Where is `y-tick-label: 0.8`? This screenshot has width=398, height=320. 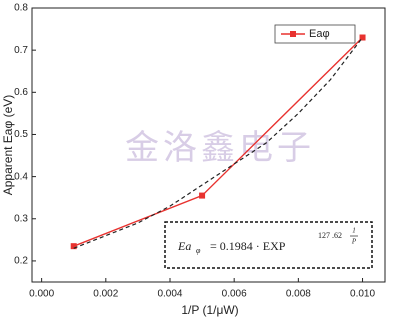 y-tick-label: 0.8 is located at coordinates (21, 8).